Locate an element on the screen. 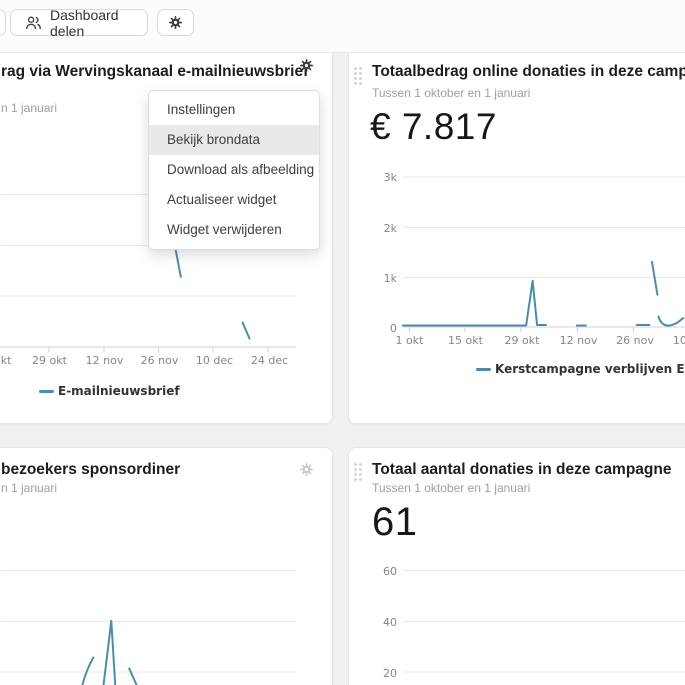 Image resolution: width=685 pixels, height=685 pixels. dashboard-settings-button is located at coordinates (175, 22).